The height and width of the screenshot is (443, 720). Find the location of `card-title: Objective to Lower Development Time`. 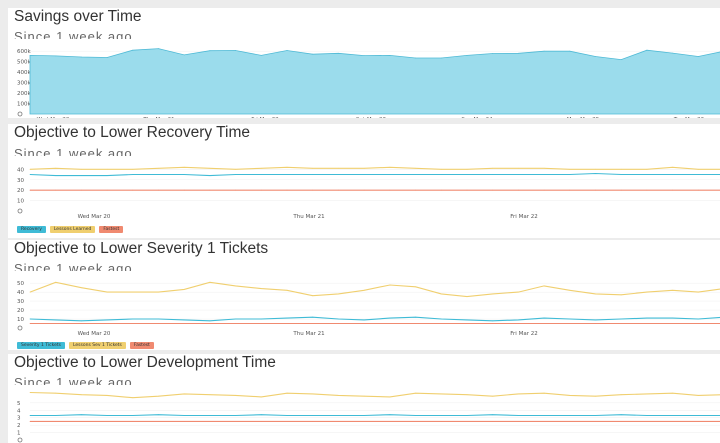

card-title: Objective to Lower Development Time is located at coordinates (145, 362).